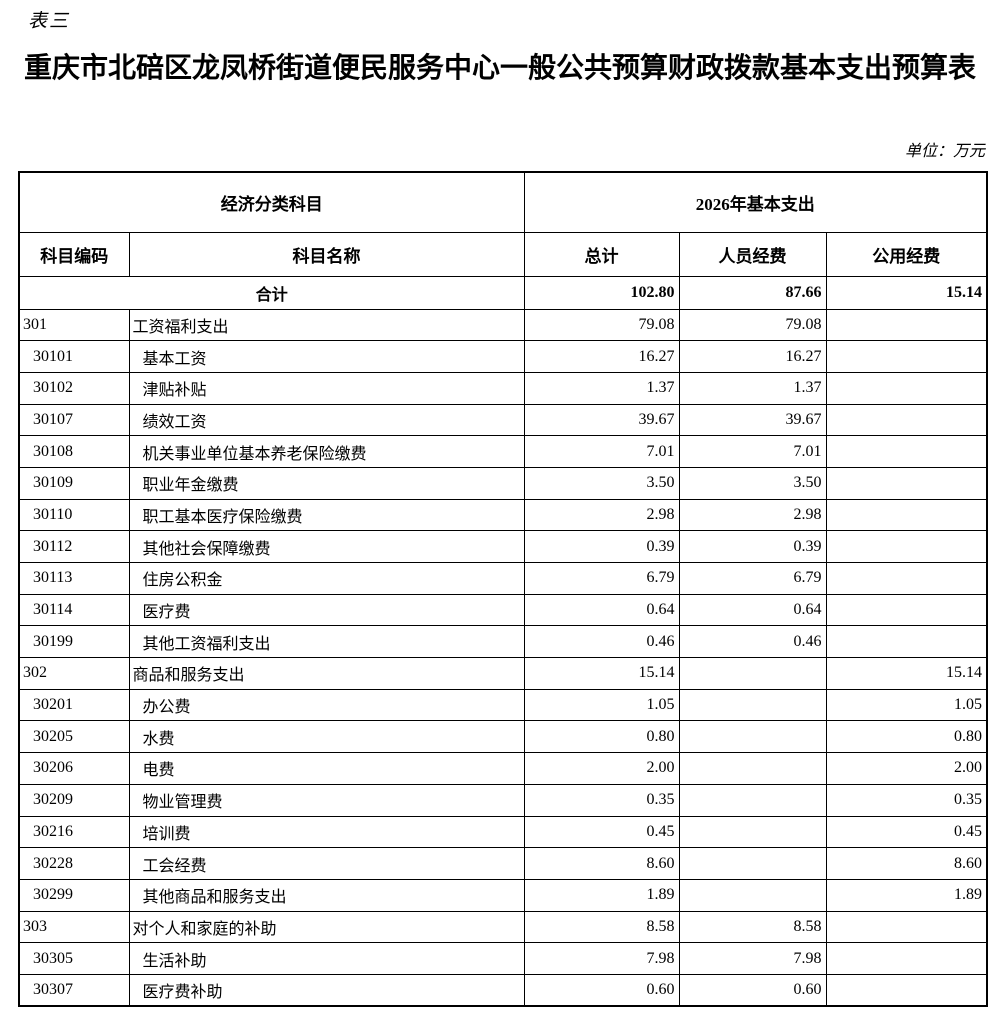  What do you see at coordinates (906, 292) in the screenshot?
I see `total-public-cell: 15.14` at bounding box center [906, 292].